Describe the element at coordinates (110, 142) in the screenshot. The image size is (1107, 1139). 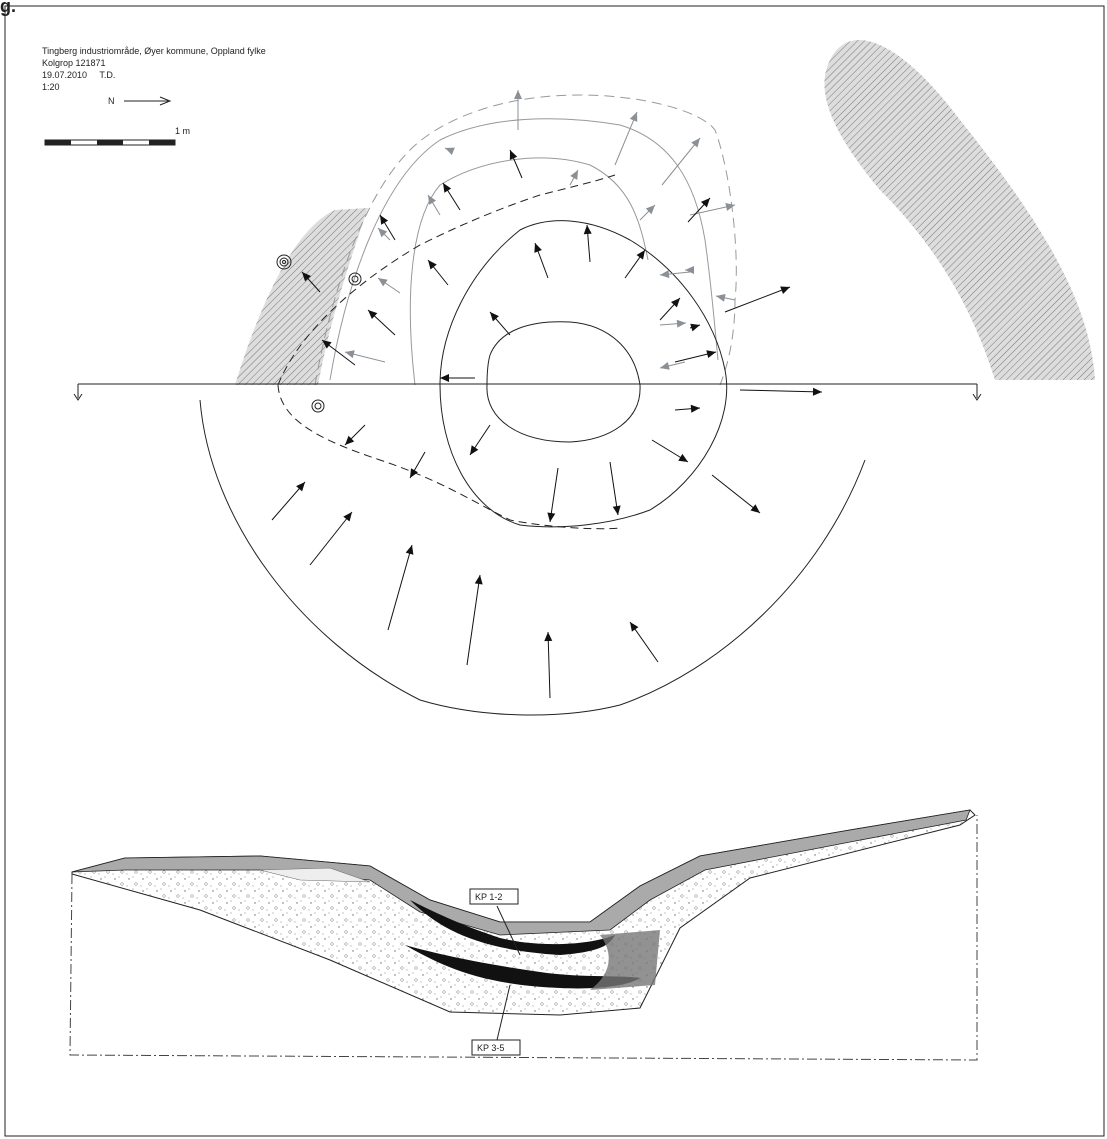
I see `scale-bar` at that location.